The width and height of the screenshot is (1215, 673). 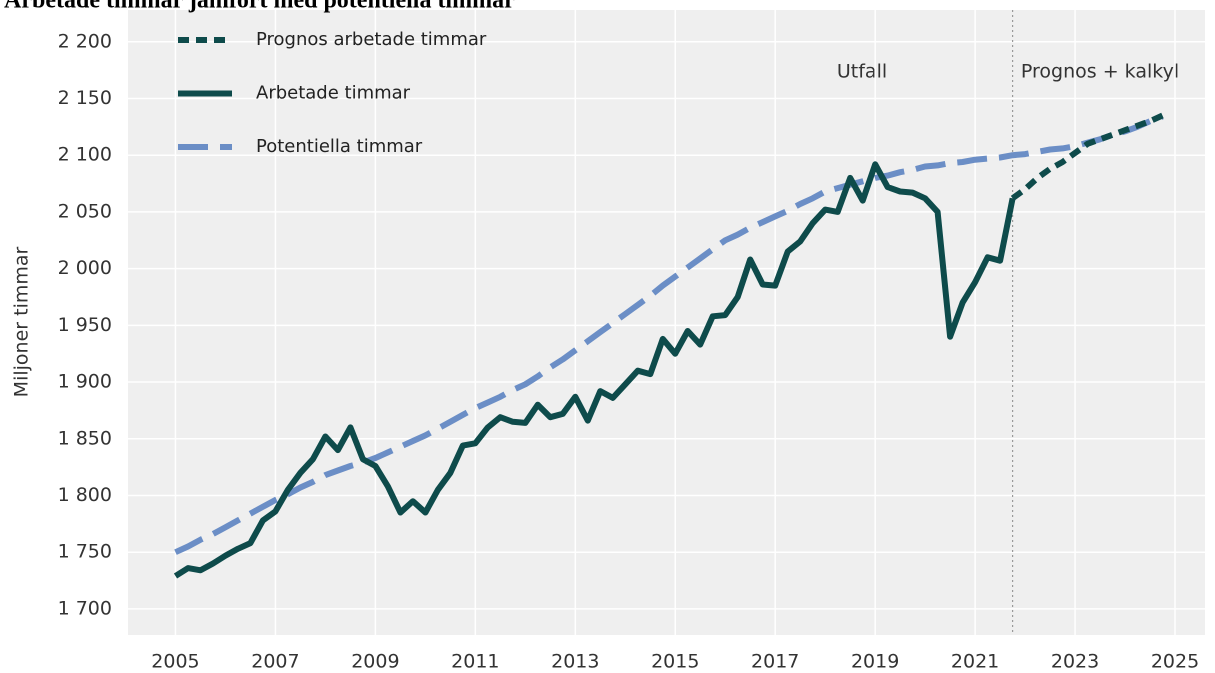 What do you see at coordinates (22, 321) in the screenshot?
I see `y-axis-label: Miljoner timmar` at bounding box center [22, 321].